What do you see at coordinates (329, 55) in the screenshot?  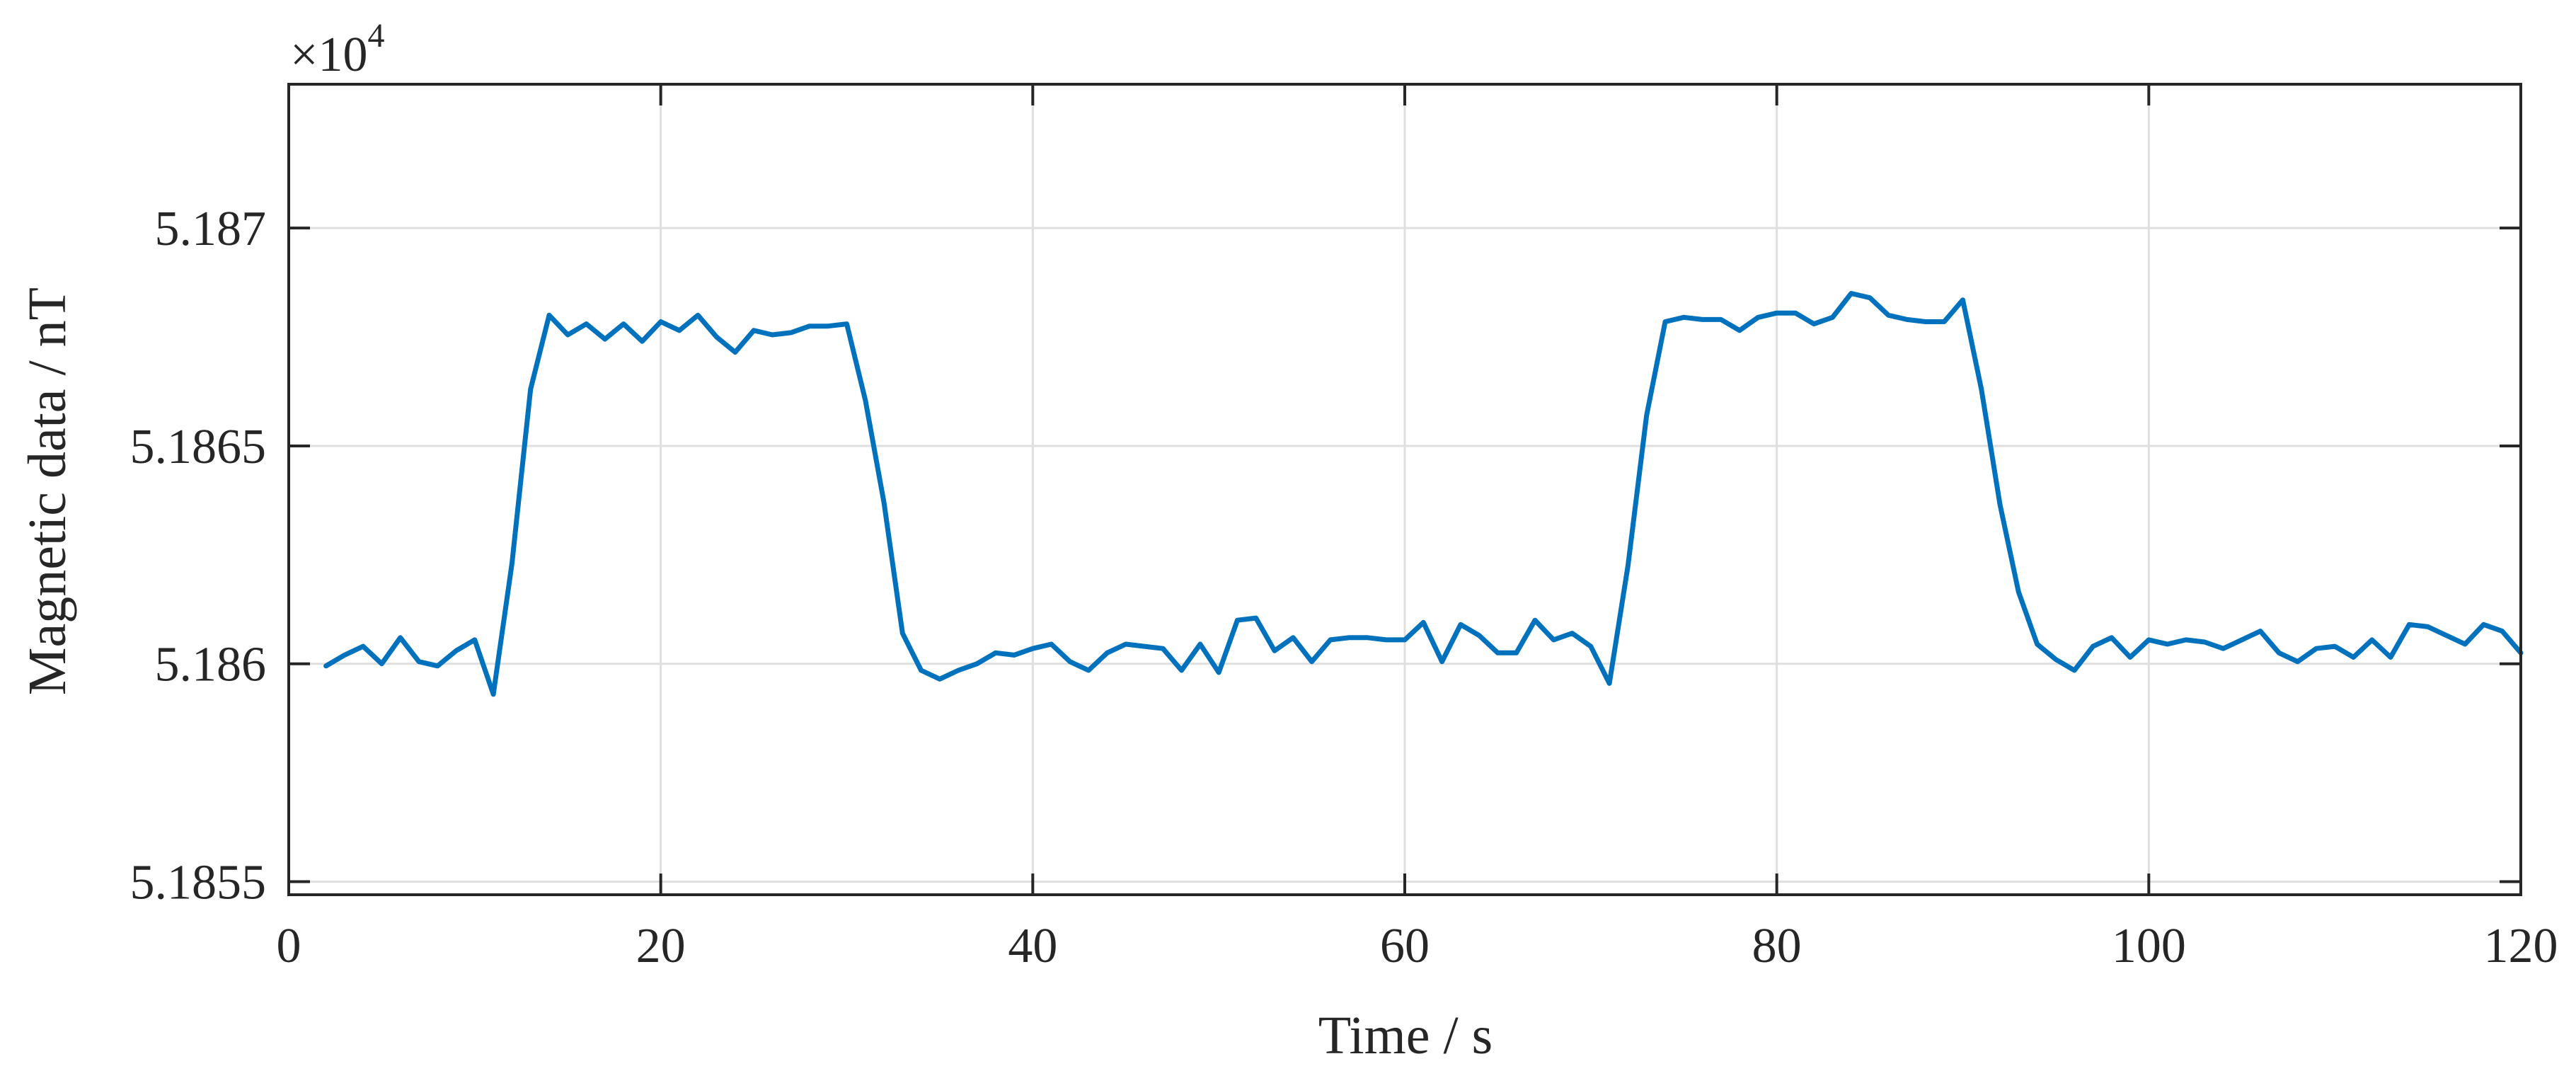 I see `y-axis-multiplier-base: ×10` at bounding box center [329, 55].